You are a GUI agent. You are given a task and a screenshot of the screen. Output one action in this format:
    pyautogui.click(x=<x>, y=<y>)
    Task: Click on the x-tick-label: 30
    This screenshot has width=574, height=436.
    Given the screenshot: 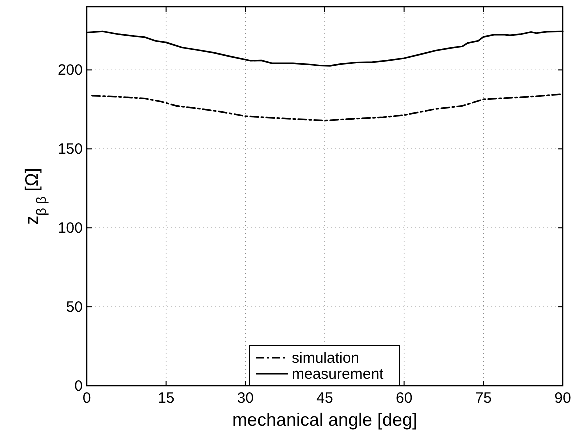 What is the action you would take?
    pyautogui.click(x=245, y=398)
    